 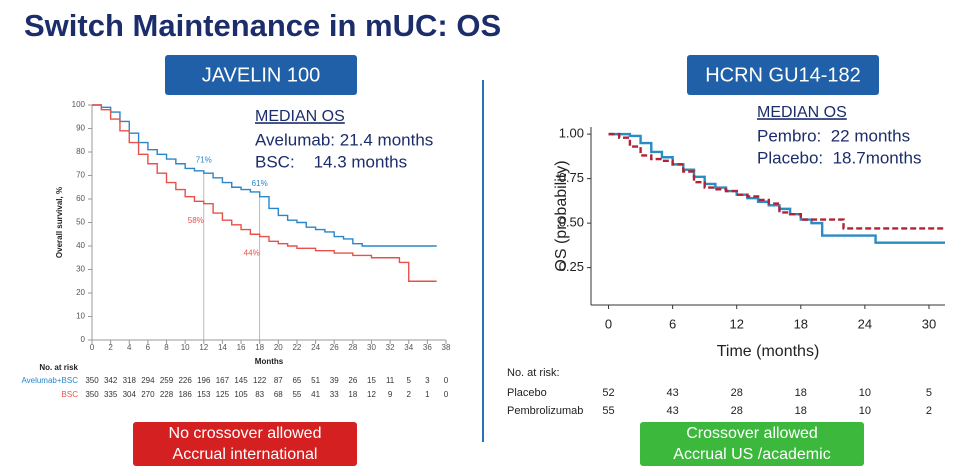 I want to click on at-risk-count: 28, so click(x=737, y=393).